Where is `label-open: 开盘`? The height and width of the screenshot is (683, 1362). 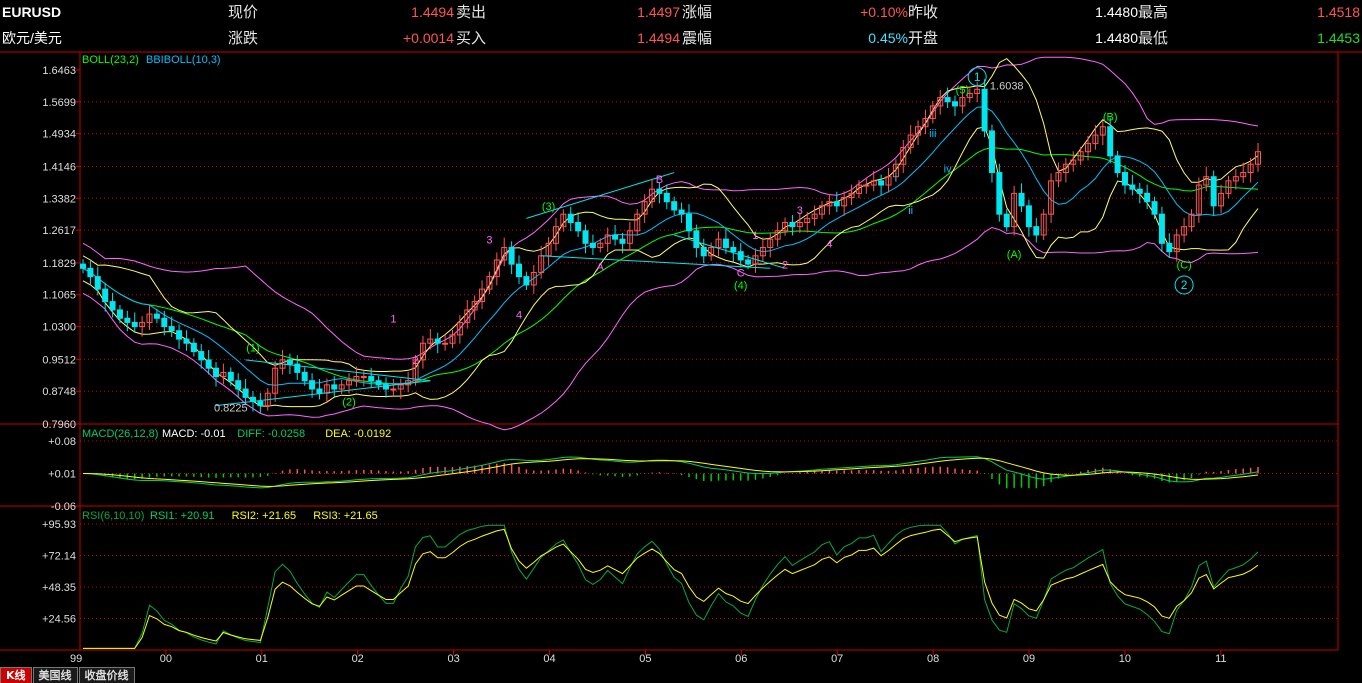 label-open: 开盘 is located at coordinates (923, 38).